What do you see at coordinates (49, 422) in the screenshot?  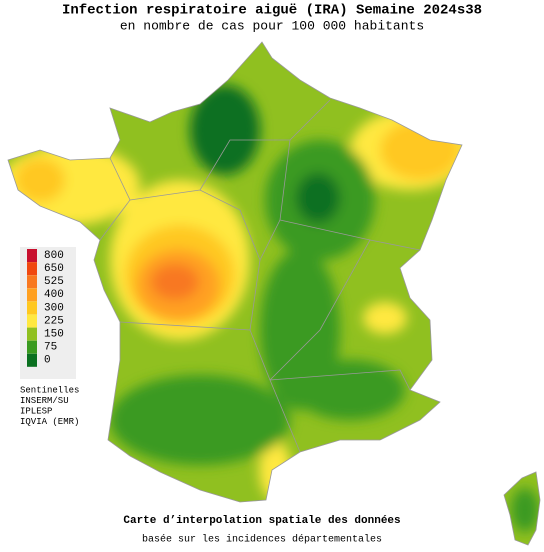 I see `source-line: IQVIA (EMR)` at bounding box center [49, 422].